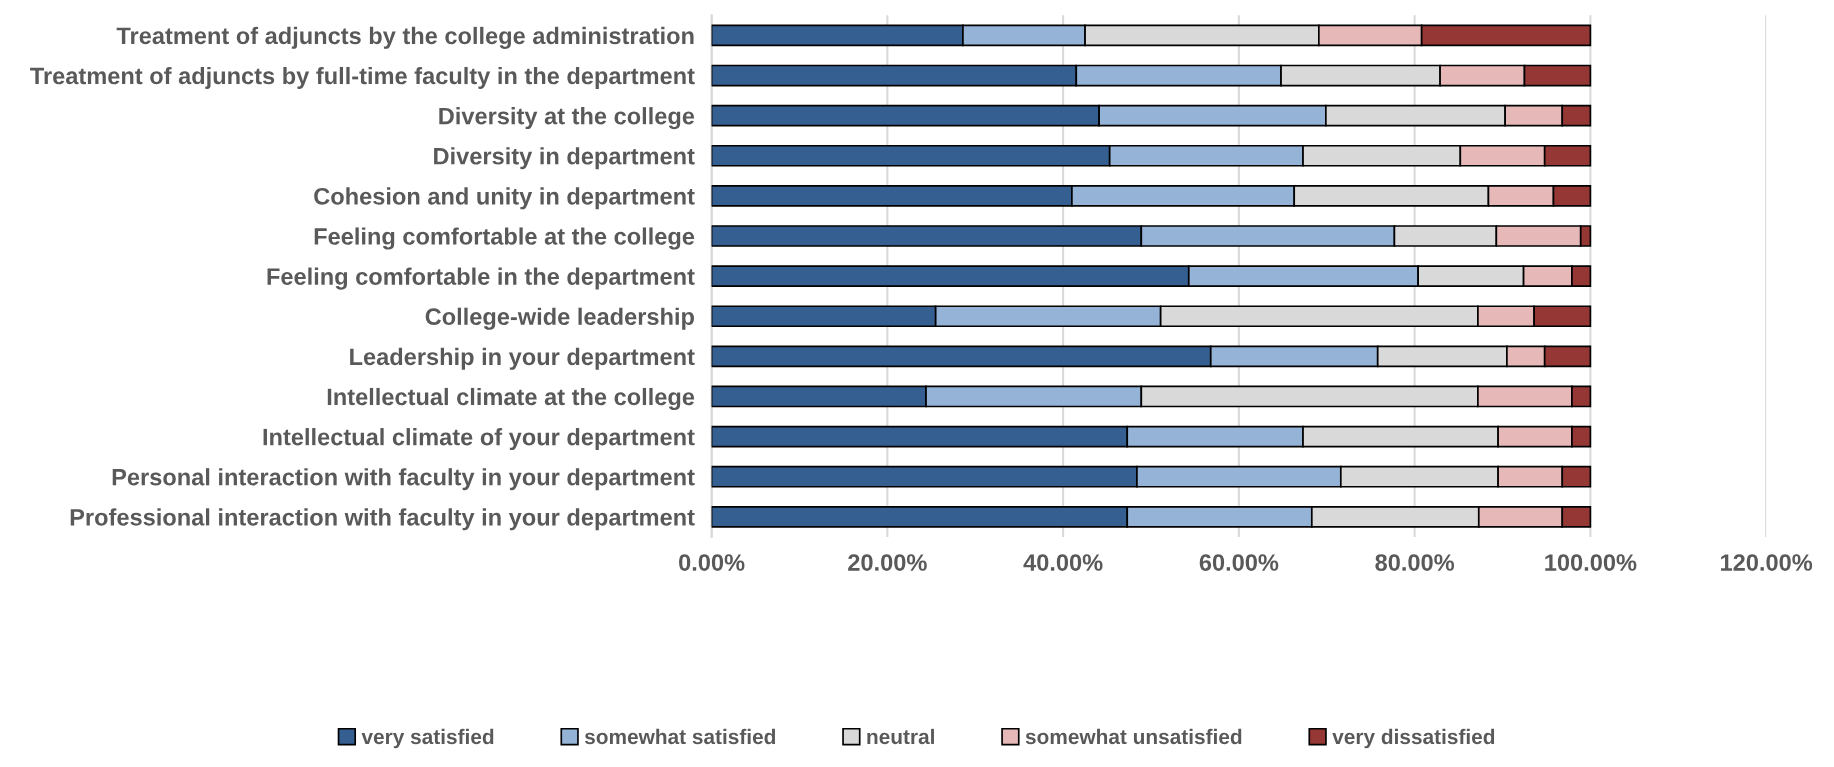 Image resolution: width=1834 pixels, height=767 pixels. What do you see at coordinates (564, 158) in the screenshot?
I see `y-tick-label: Diversity in department` at bounding box center [564, 158].